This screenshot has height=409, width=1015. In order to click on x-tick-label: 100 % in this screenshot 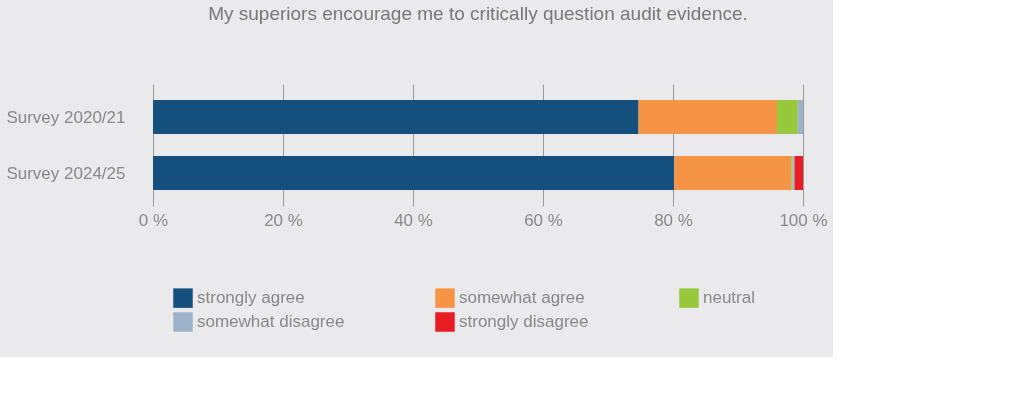, I will do `click(803, 220)`.